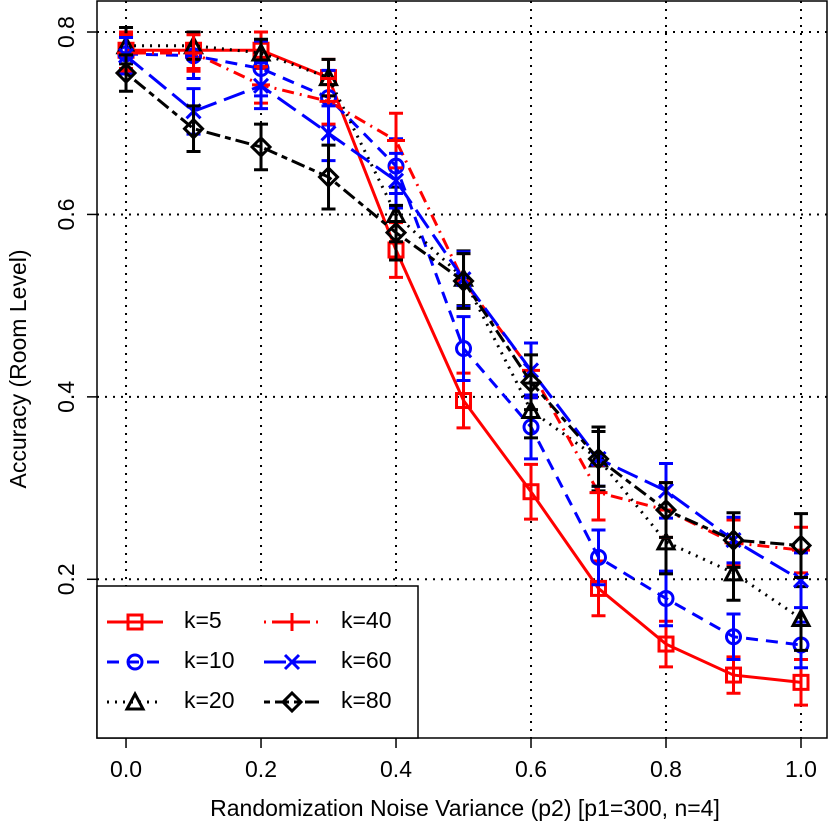 The height and width of the screenshot is (829, 830). Describe the element at coordinates (366, 660) in the screenshot. I see `legend-label: k=60` at that location.